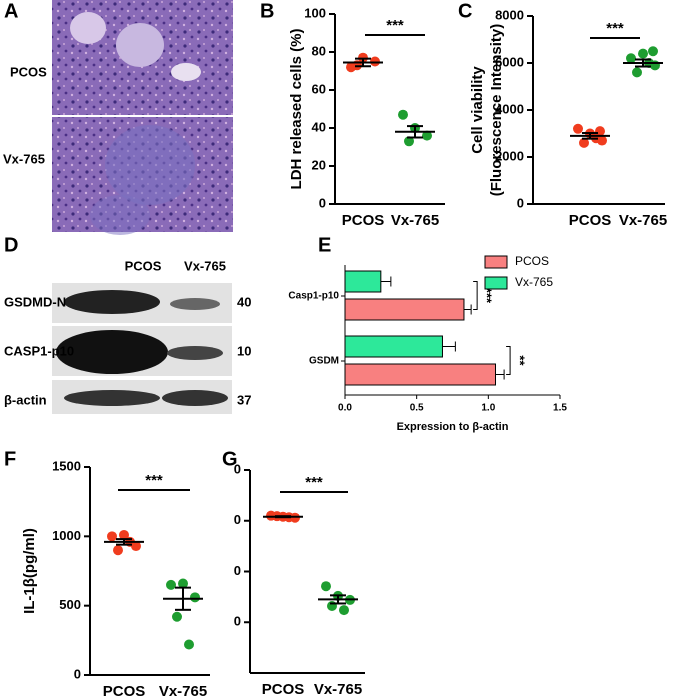 This screenshot has width=685, height=699. Describe the element at coordinates (205, 265) in the screenshot. I see `column-label: Vx-765` at that location.